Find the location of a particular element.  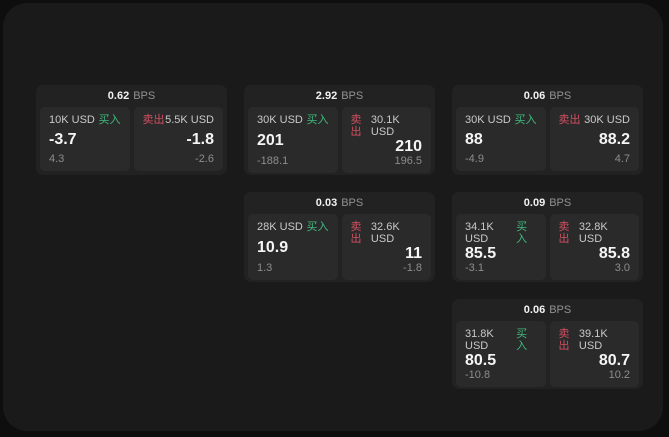

sell-amount: 5.5K USD is located at coordinates (189, 120).